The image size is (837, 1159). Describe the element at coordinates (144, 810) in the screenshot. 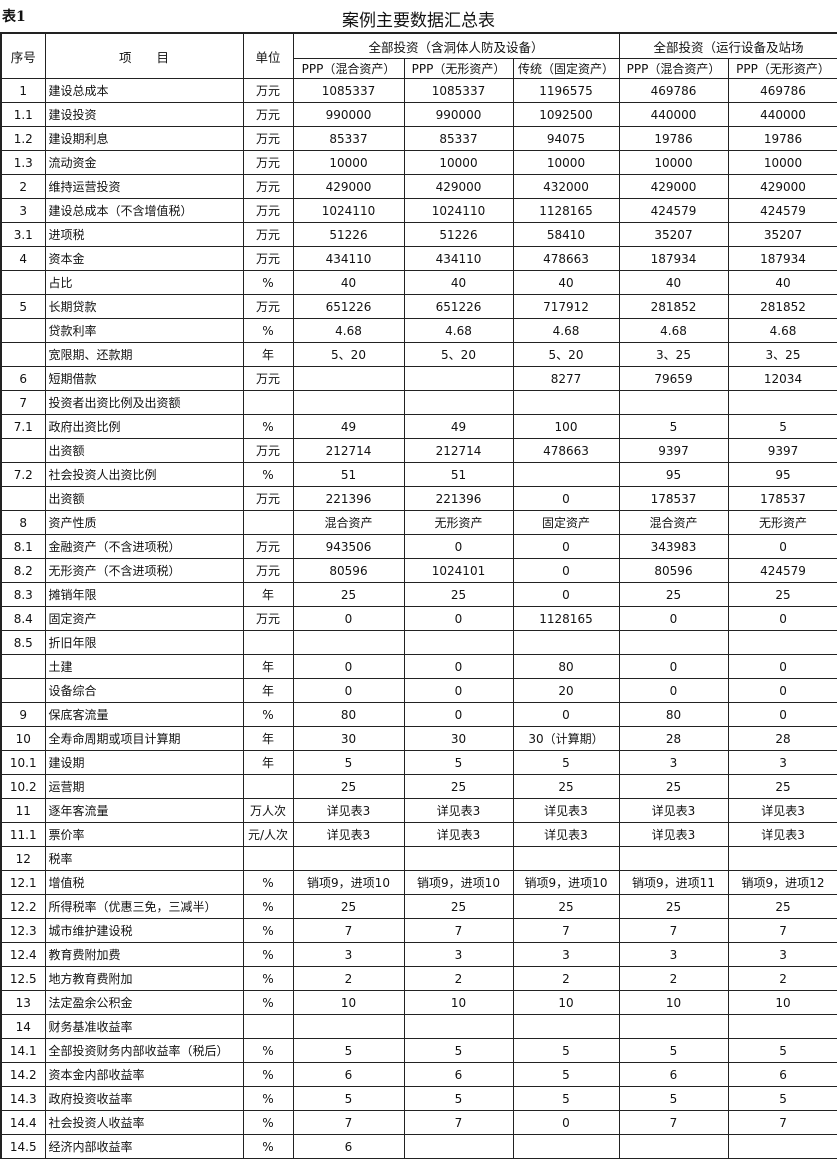

I see `cell-item: 逐年客流量` at that location.